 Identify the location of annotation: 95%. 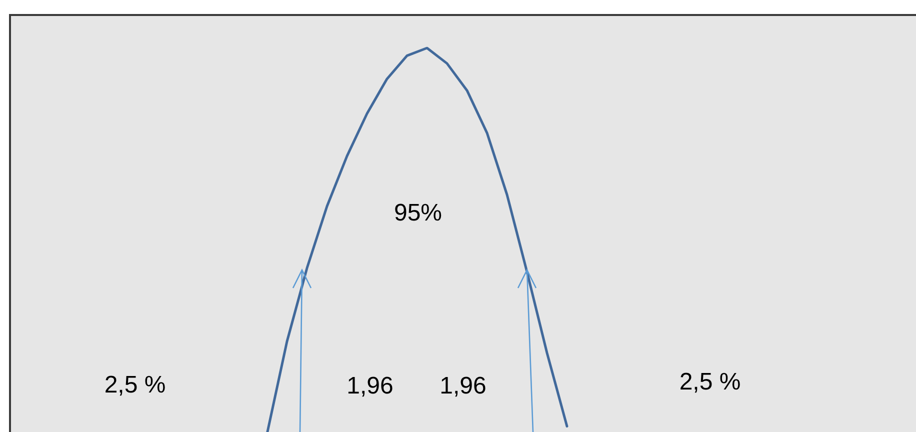
(418, 213).